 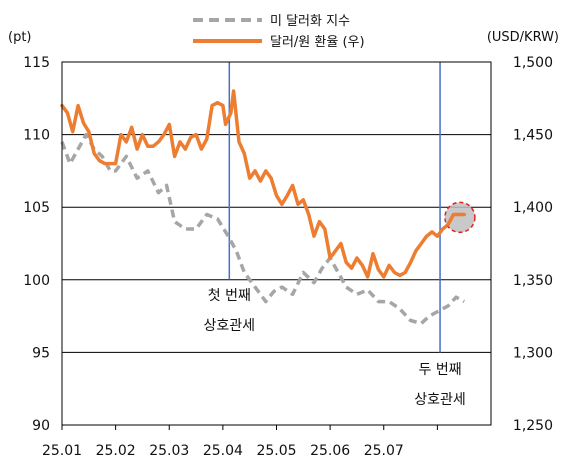 What do you see at coordinates (229, 296) in the screenshot?
I see `marker-label-0-0: 첫 번째` at bounding box center [229, 296].